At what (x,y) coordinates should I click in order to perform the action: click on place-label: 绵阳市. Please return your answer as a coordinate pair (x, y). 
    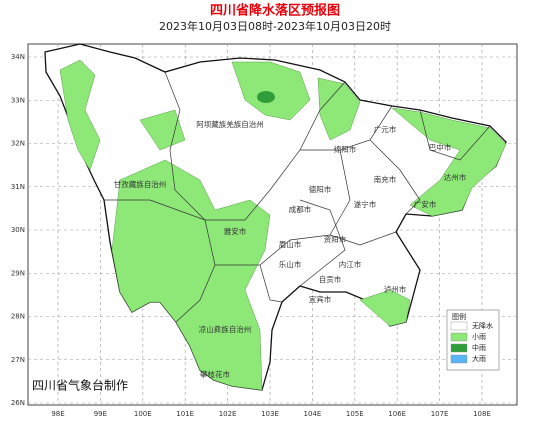
    Looking at the image, I should click on (345, 149).